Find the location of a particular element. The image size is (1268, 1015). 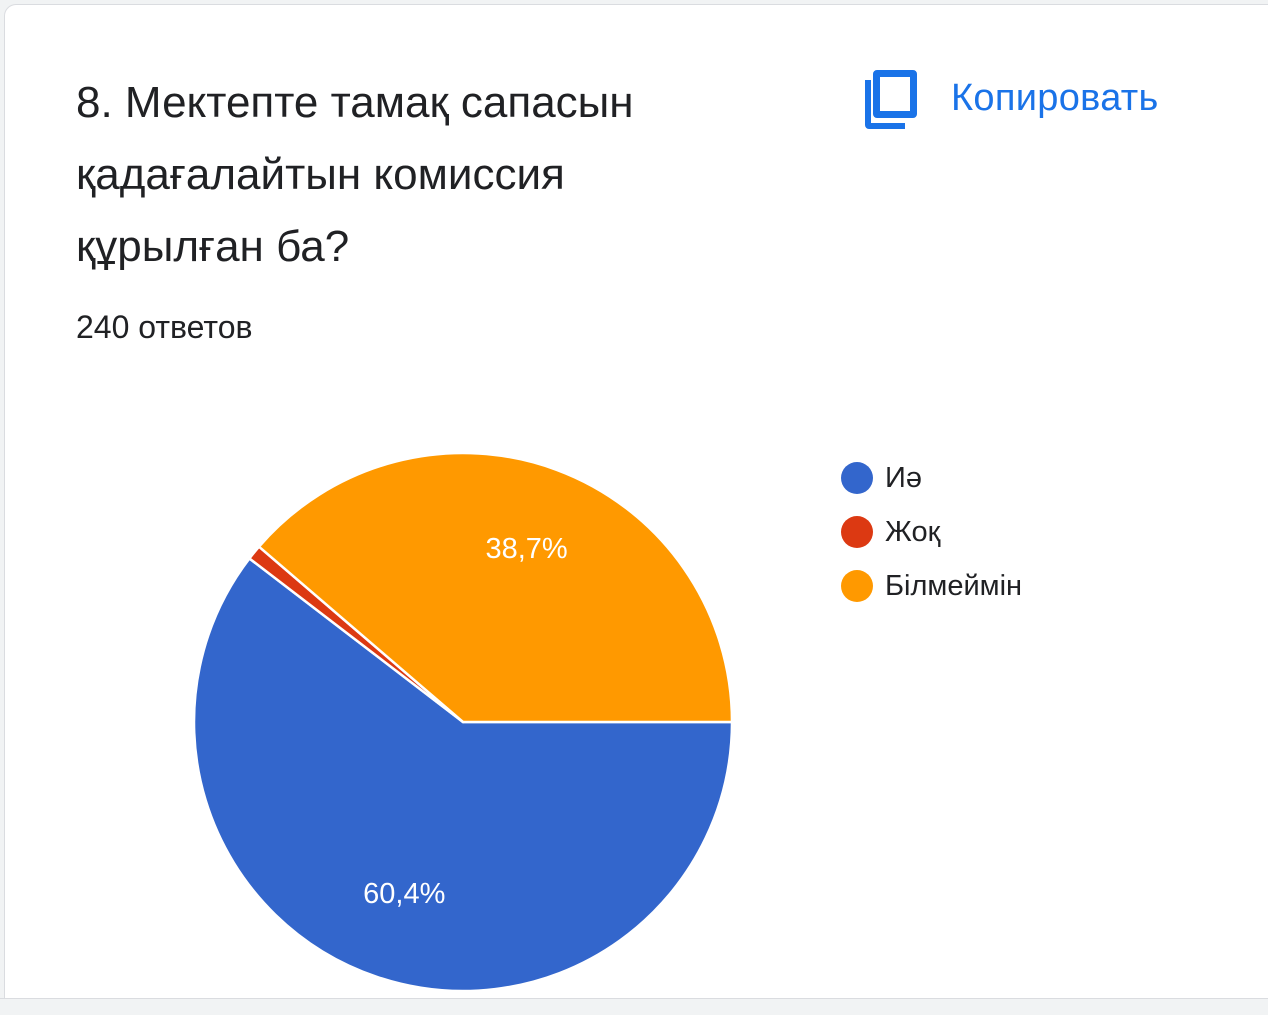

legend-item: Иә is located at coordinates (931, 478).